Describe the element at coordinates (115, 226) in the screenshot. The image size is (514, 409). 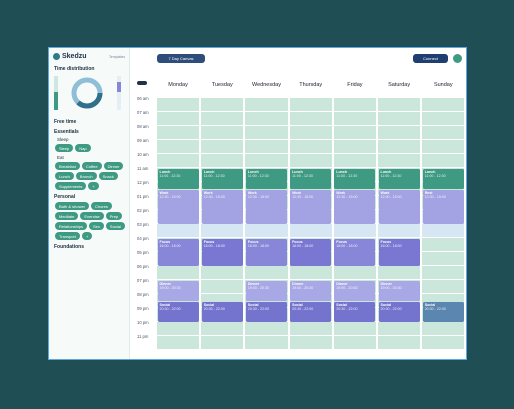
I see `category-chip: Social` at that location.